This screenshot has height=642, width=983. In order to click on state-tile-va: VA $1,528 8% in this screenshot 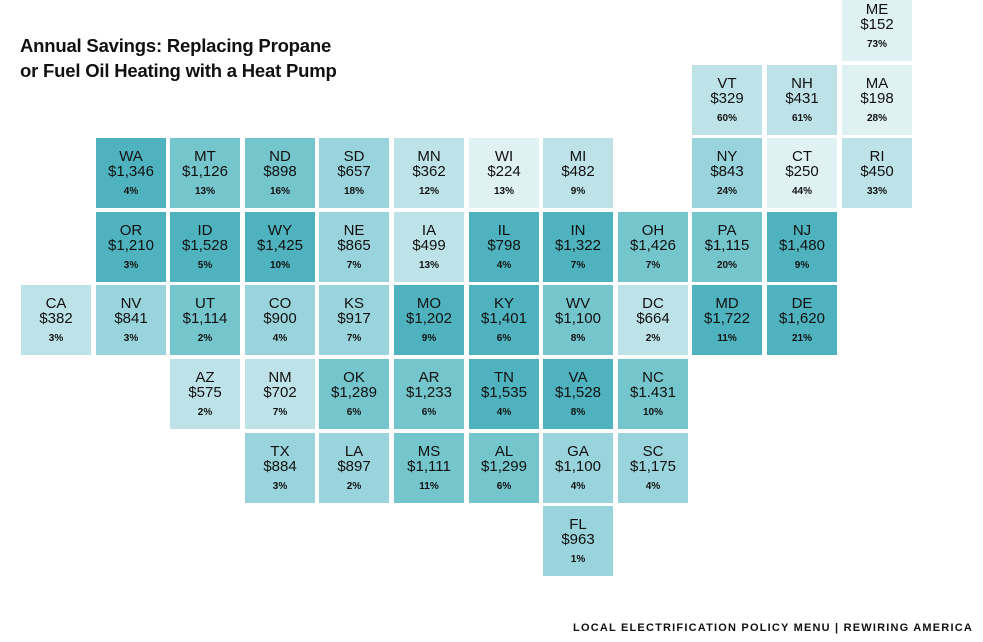, I will do `click(578, 394)`.